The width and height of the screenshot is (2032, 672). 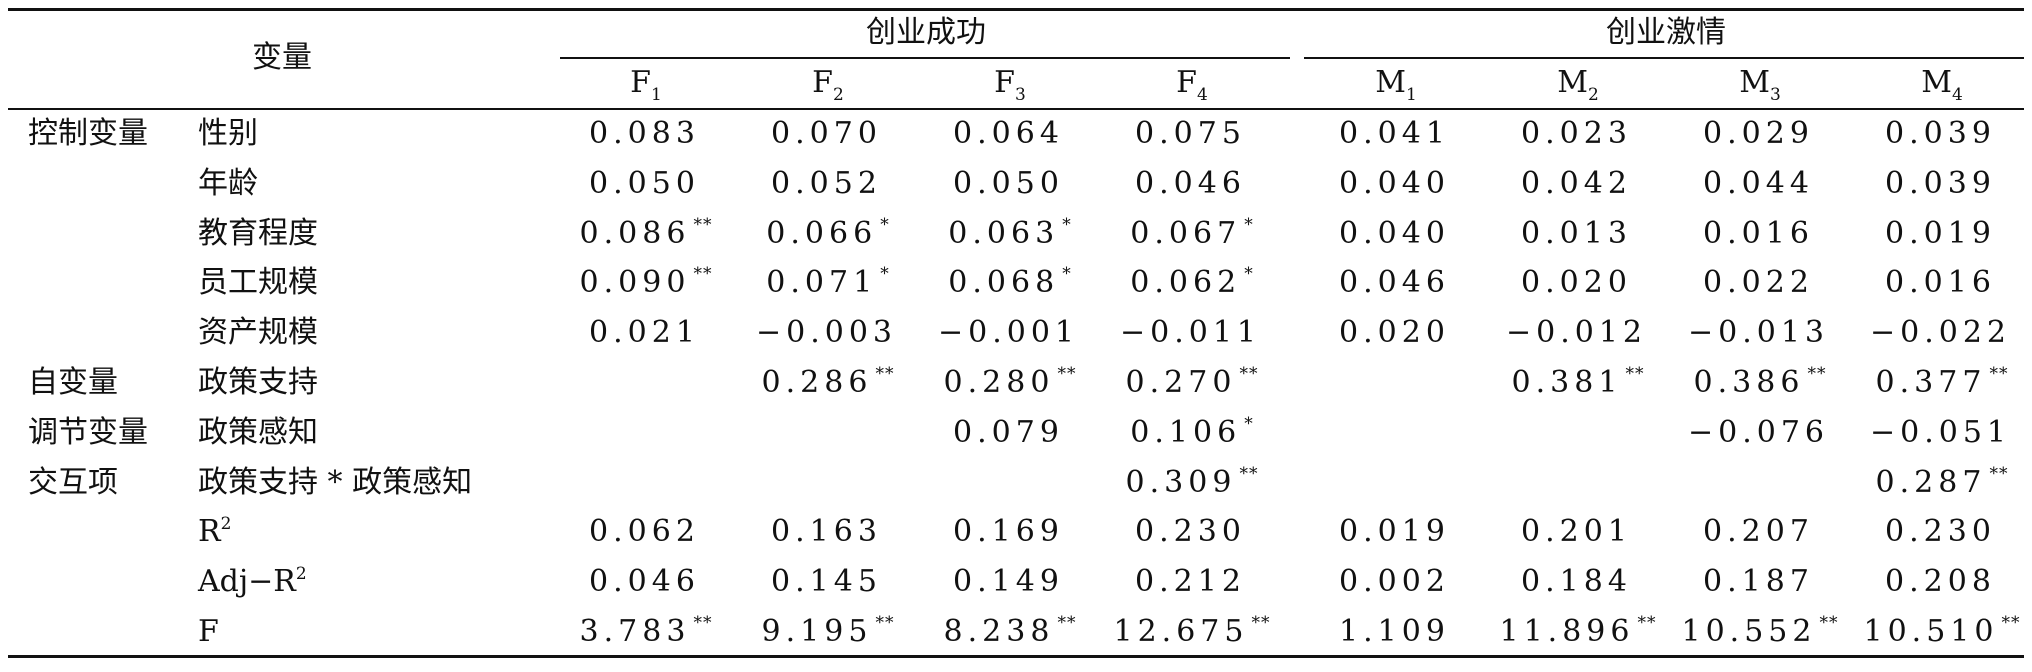 I want to click on row-variable: 资产规模, so click(x=258, y=332).